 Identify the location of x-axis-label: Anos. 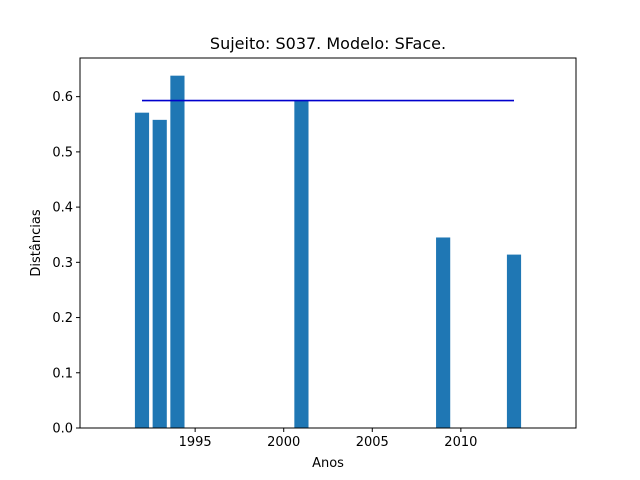
(328, 463).